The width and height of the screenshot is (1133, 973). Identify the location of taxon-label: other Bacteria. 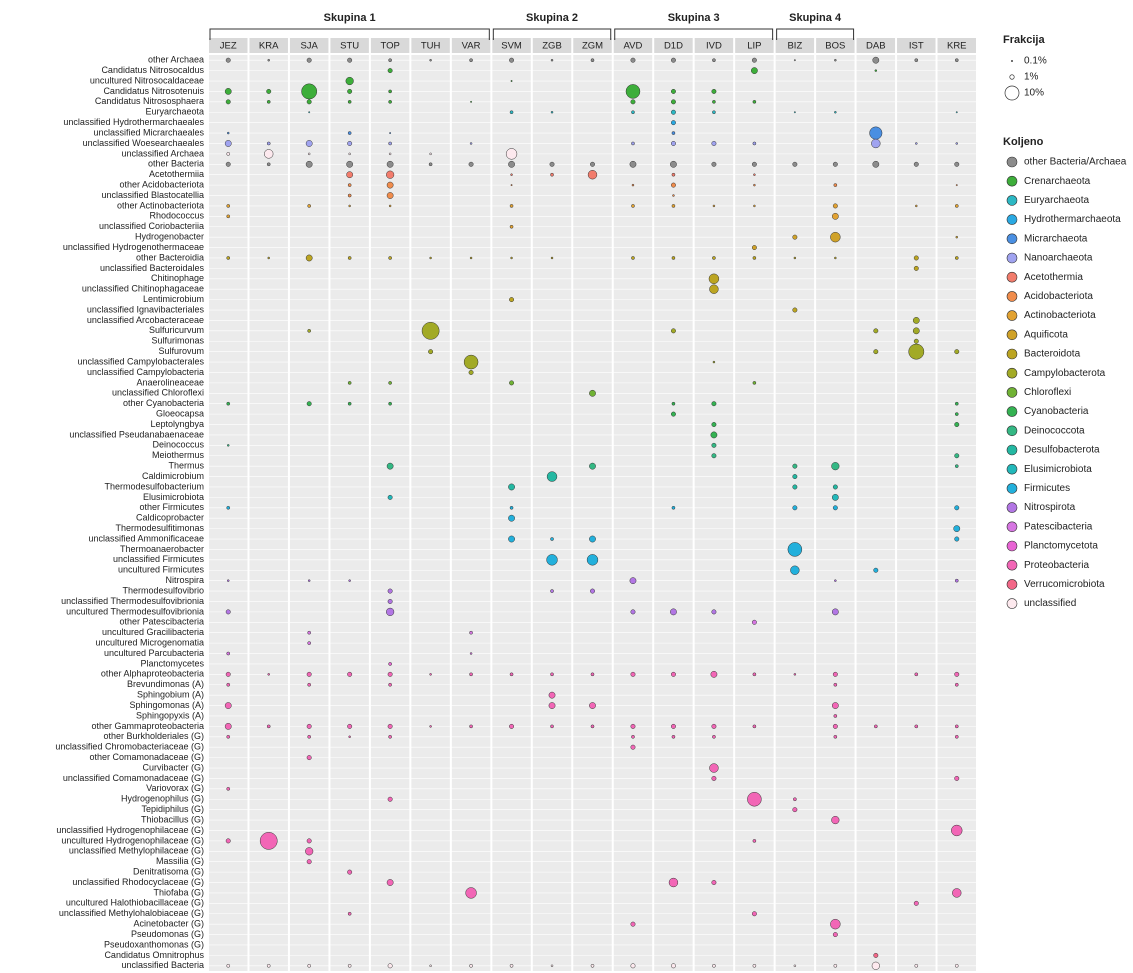
(176, 164).